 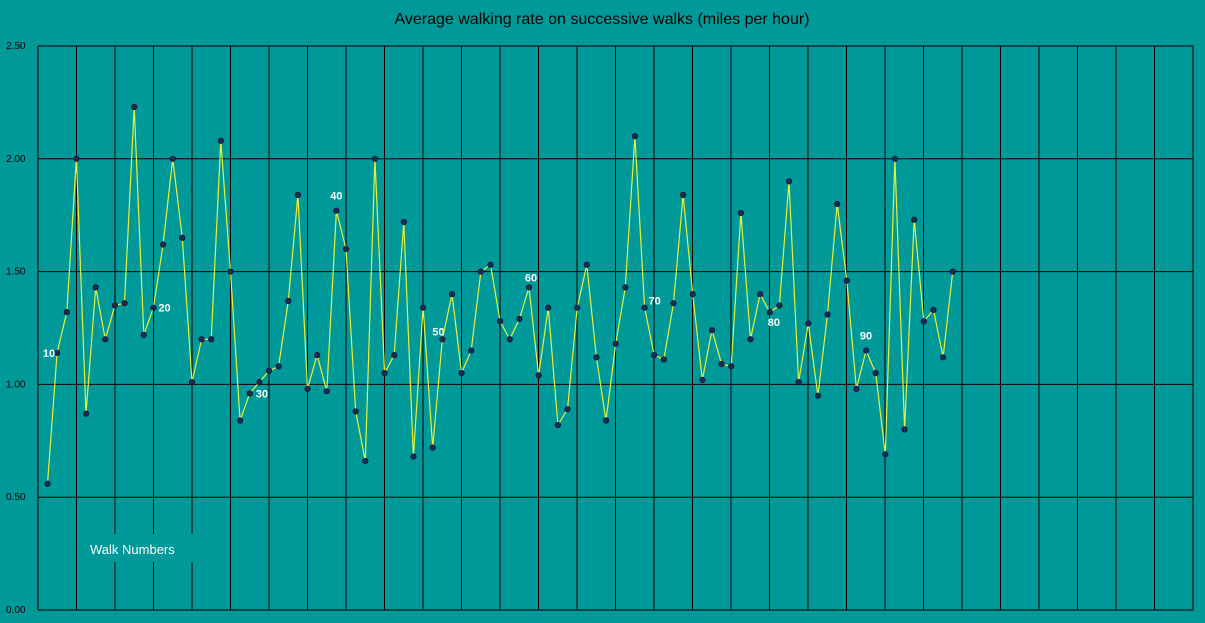 I want to click on data-label: 40, so click(x=336, y=197).